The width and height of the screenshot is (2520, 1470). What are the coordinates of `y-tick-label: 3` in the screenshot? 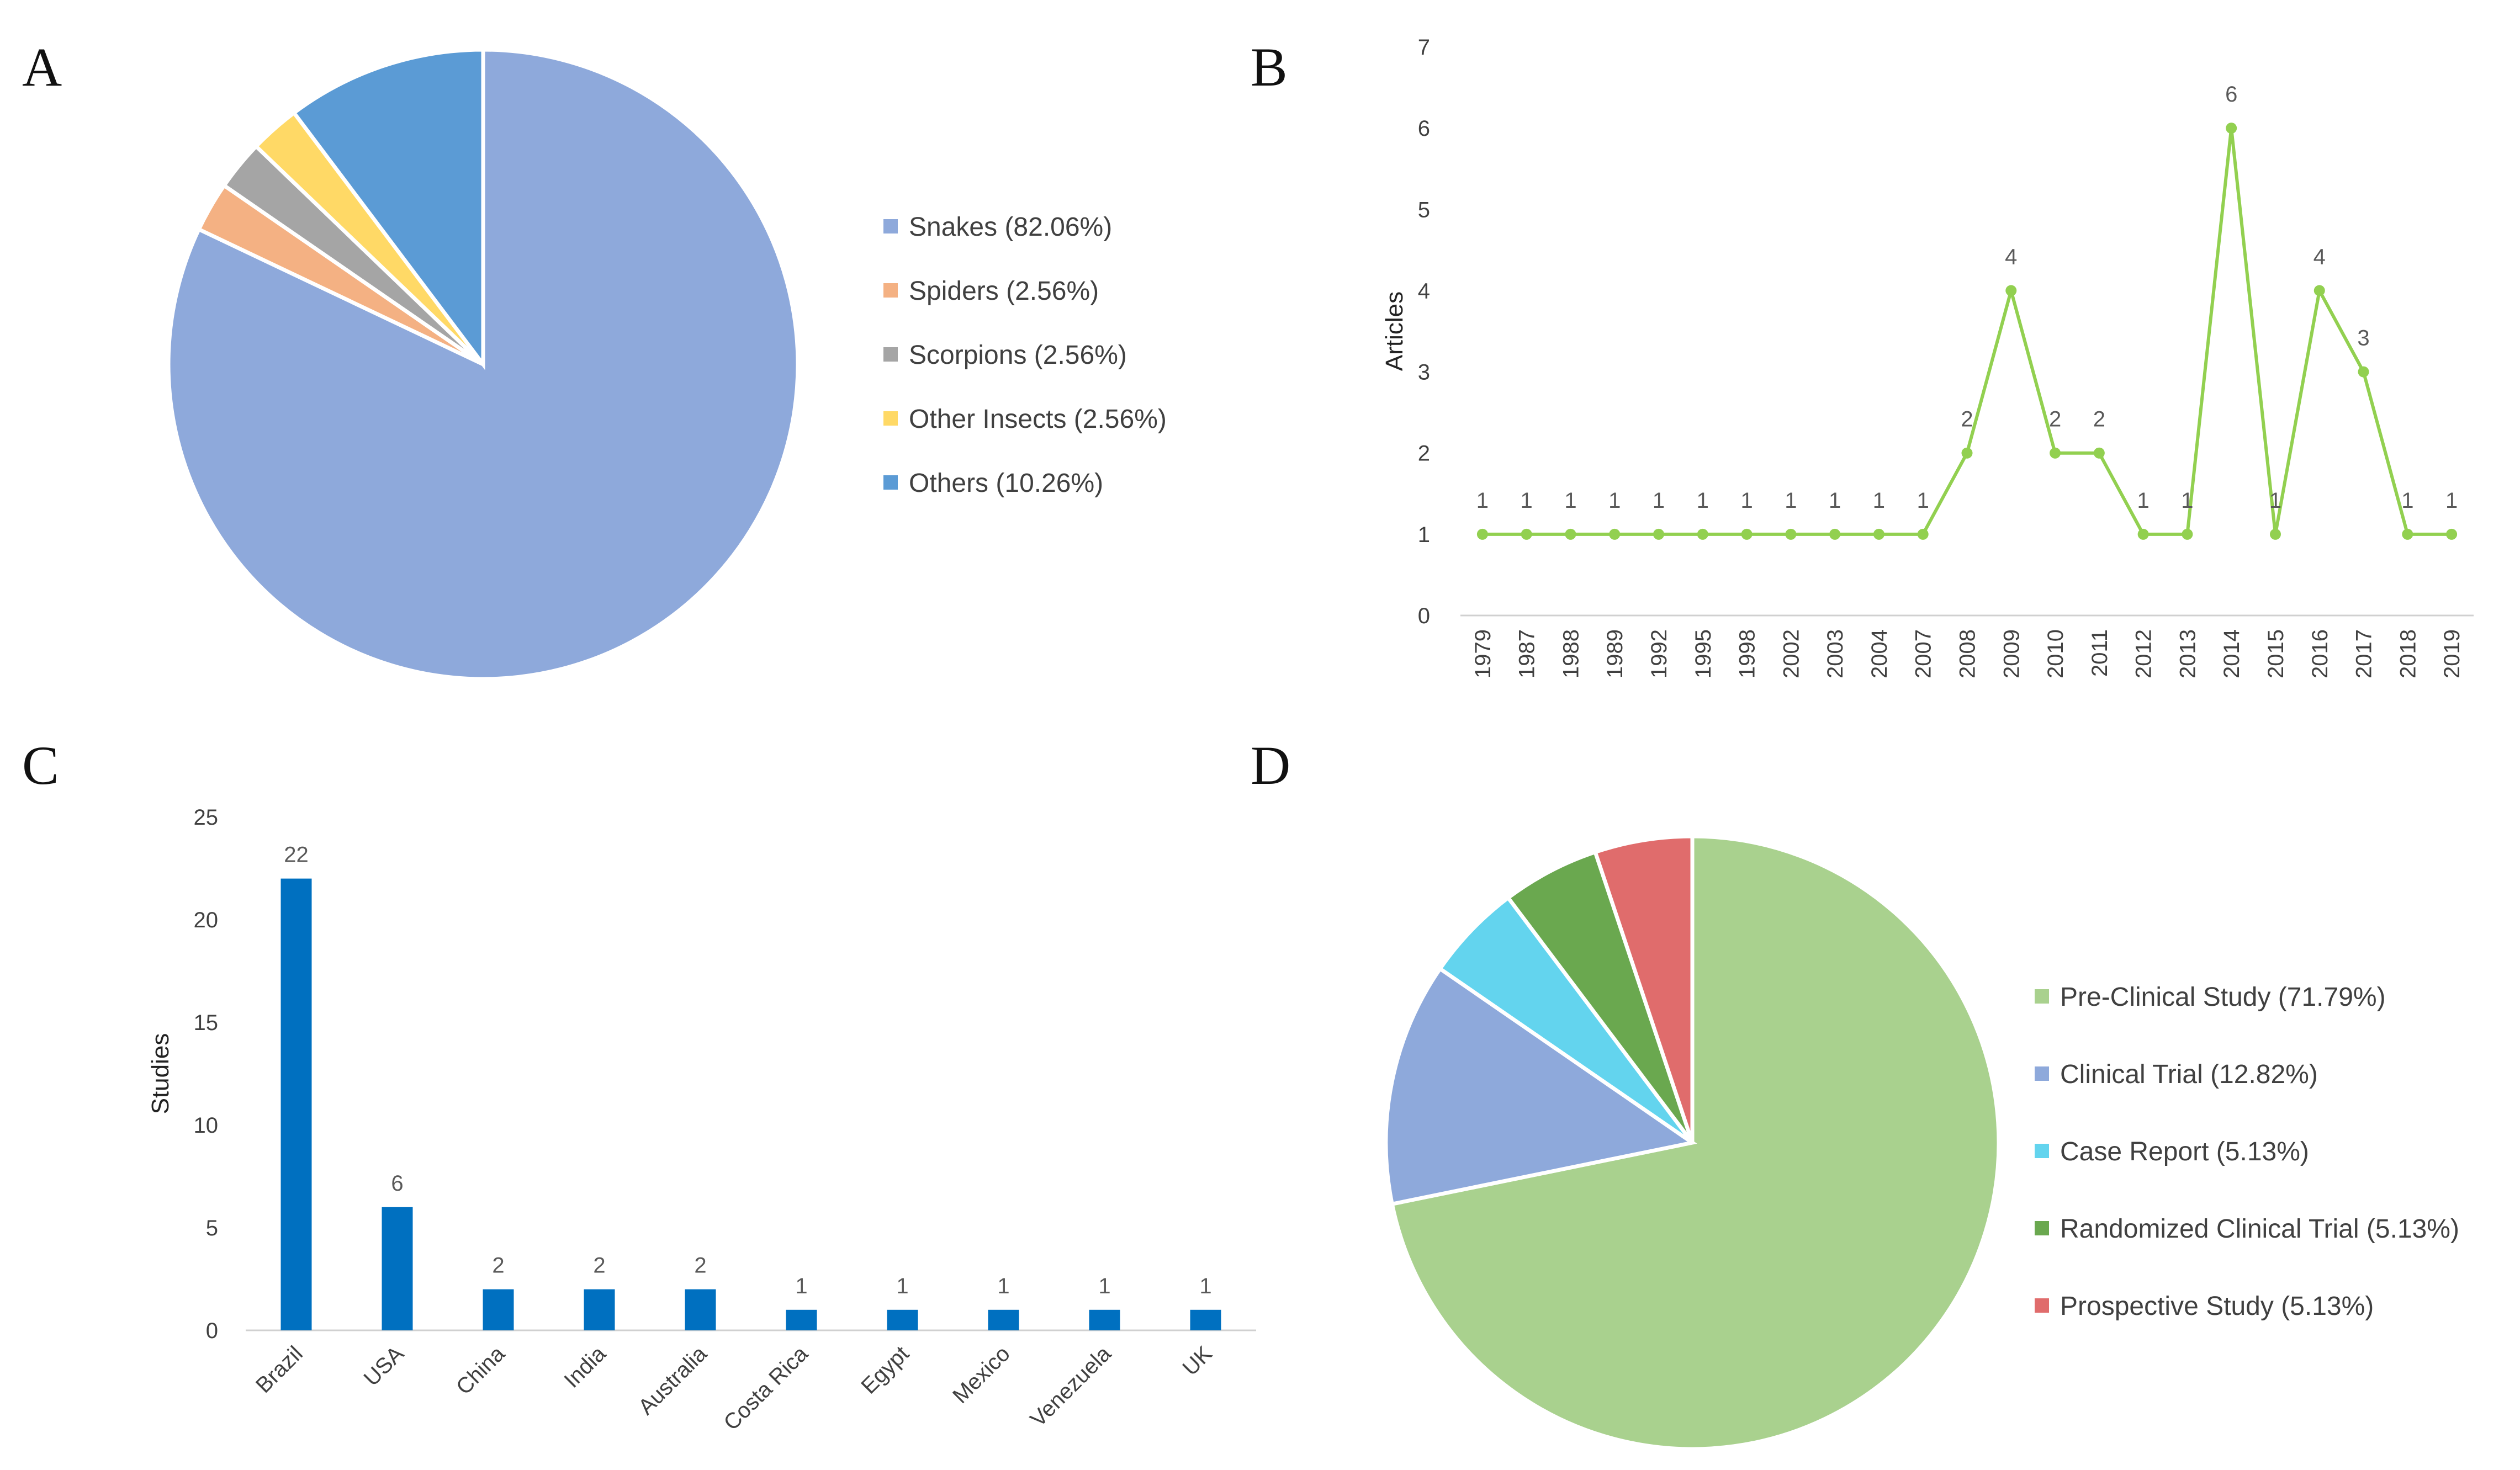 It's located at (1424, 372).